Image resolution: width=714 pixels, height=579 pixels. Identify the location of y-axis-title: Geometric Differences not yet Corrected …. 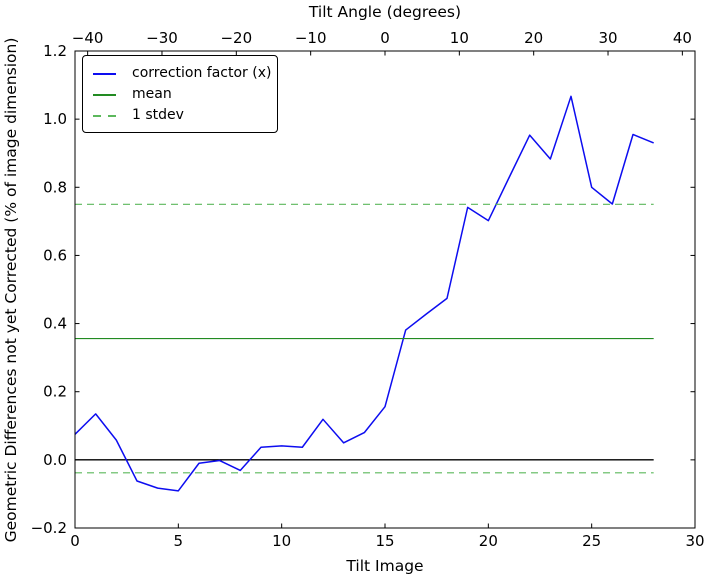
(11, 290).